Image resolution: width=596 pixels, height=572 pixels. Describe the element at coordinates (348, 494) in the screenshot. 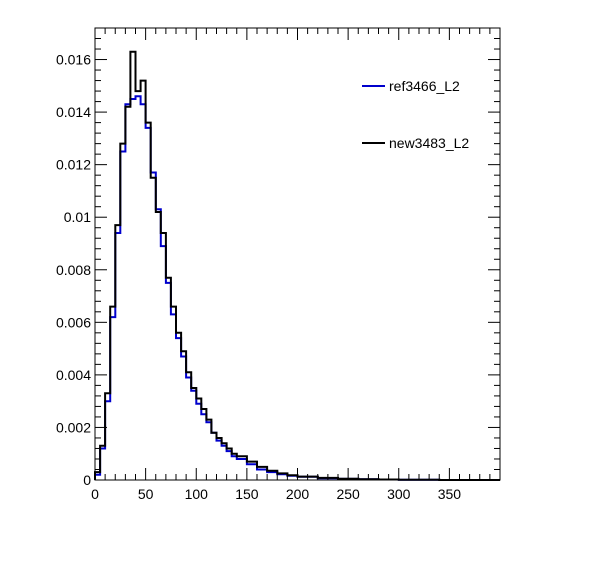

I see `x-tick-label: 250` at that location.